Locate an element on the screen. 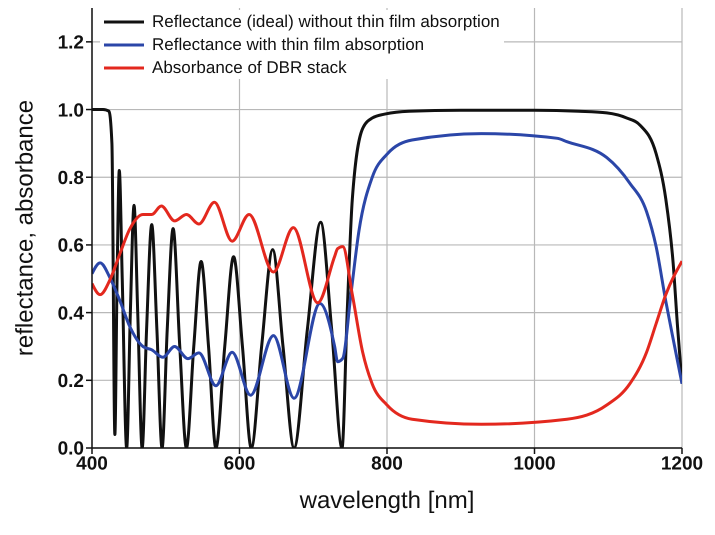 This screenshot has height=535, width=715. x-tick-label: 600 is located at coordinates (240, 463).